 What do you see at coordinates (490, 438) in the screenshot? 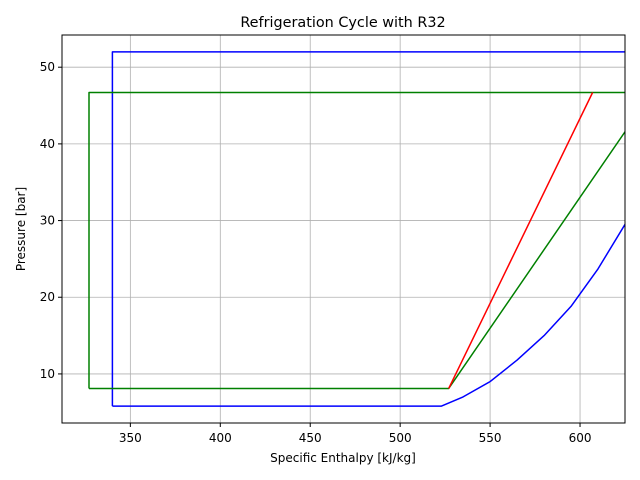
I see `x-tick-label: 550` at bounding box center [490, 438].